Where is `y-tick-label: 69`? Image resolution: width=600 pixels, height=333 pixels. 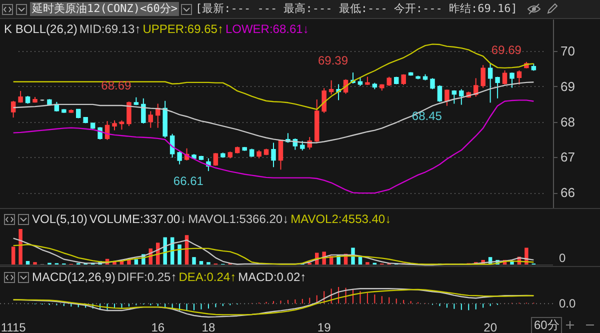 y-tick-label: 69 is located at coordinates (567, 86).